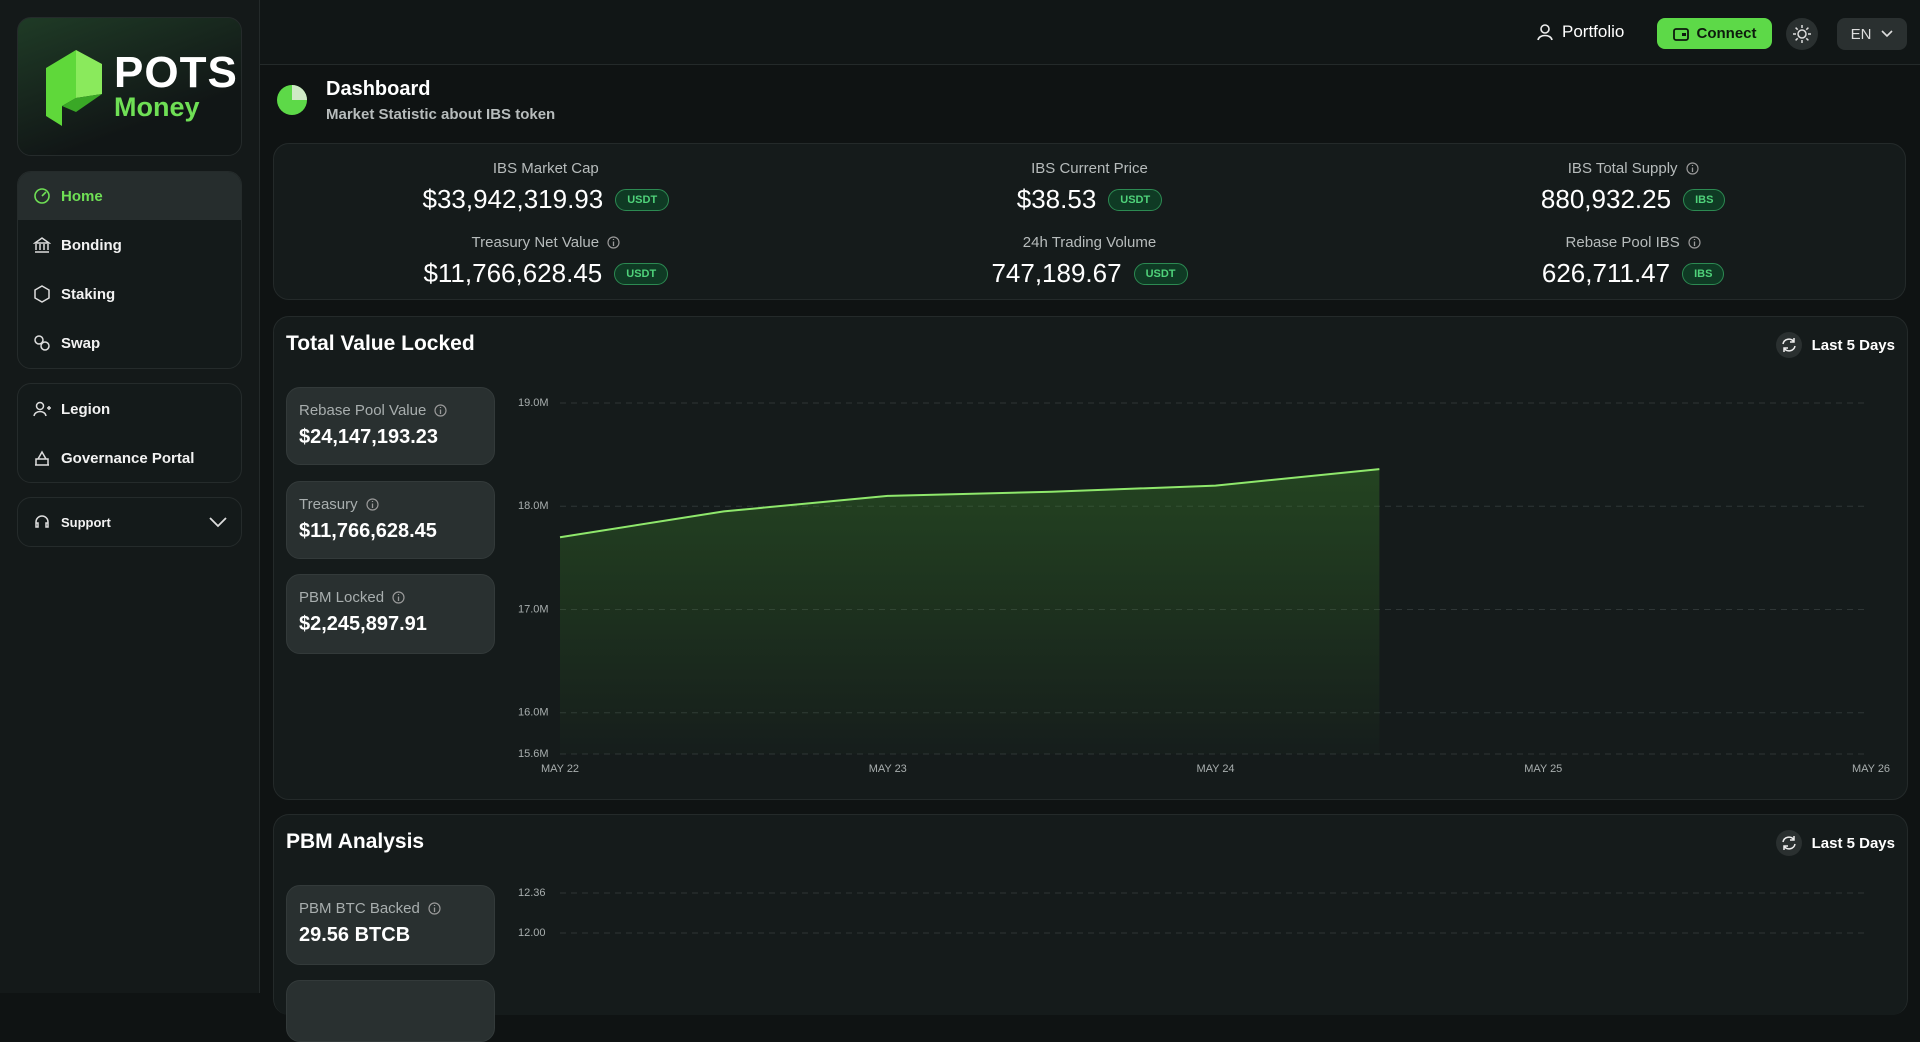  I want to click on nav-legion: Legion, so click(129, 409).